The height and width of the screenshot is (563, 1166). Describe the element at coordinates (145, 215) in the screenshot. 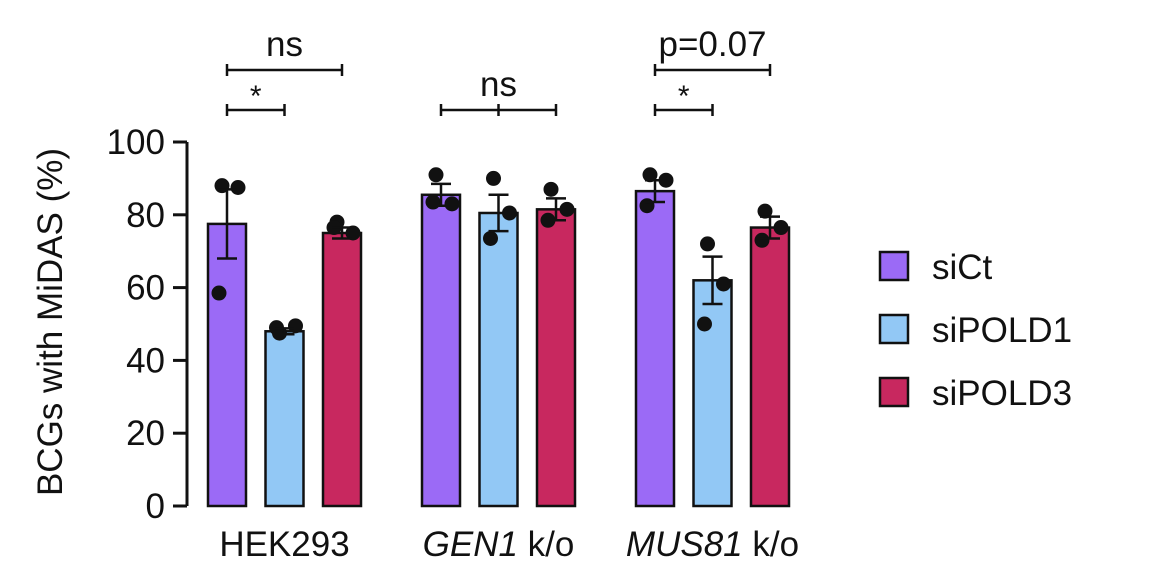

I see `y-tick-label: 80` at that location.